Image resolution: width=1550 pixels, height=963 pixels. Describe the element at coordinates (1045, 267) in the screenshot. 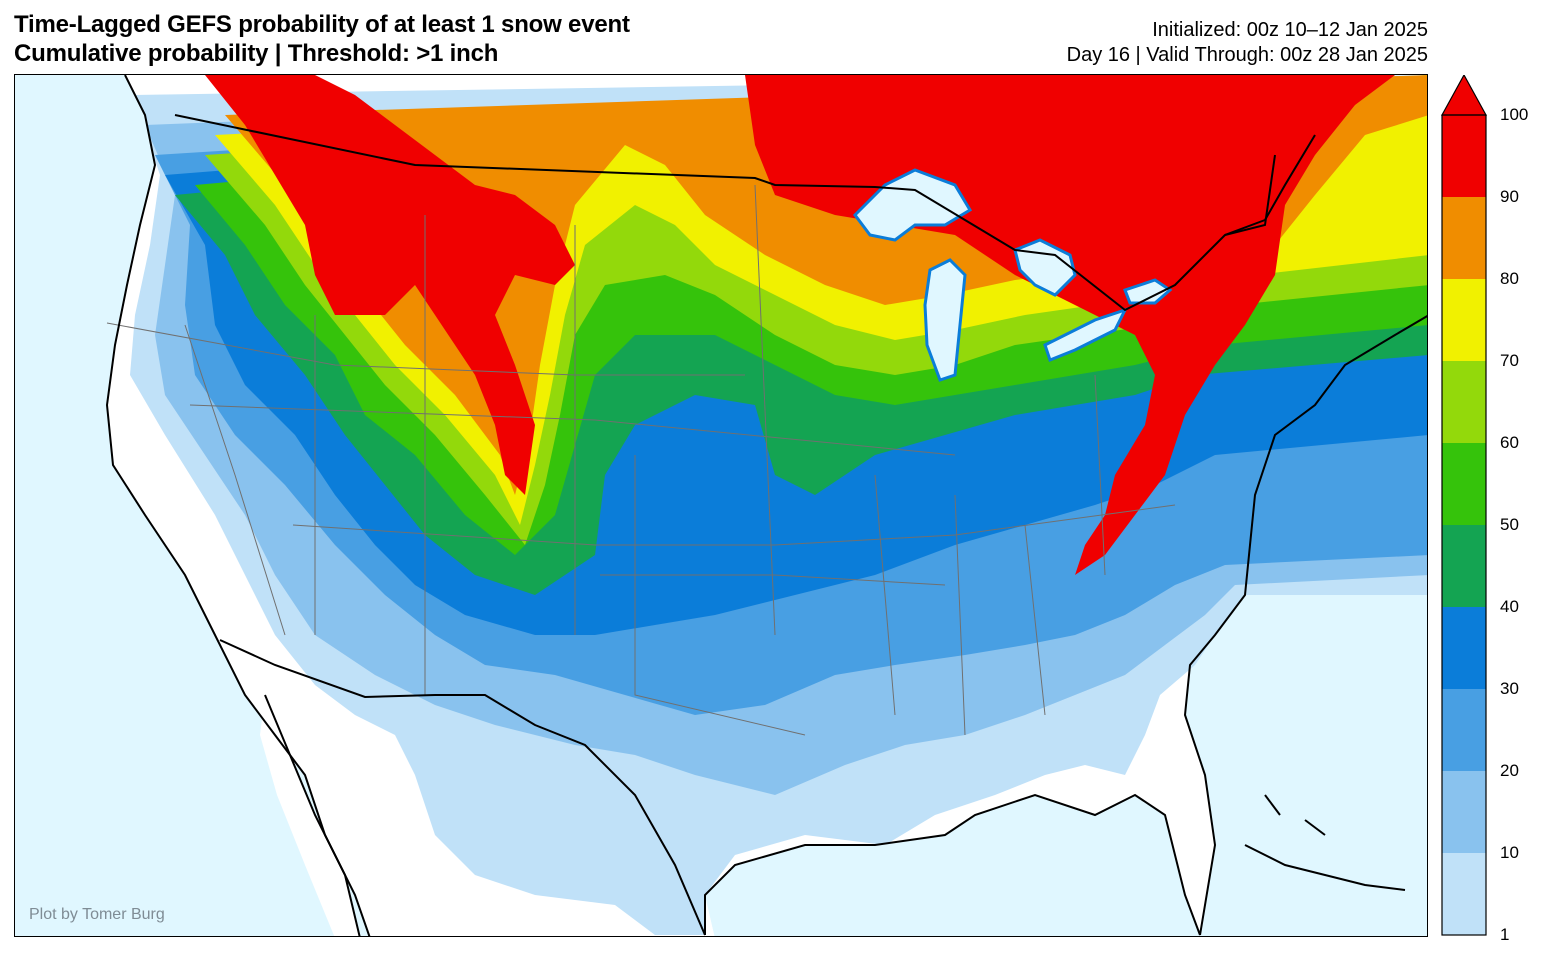

I see `lake-huron` at that location.